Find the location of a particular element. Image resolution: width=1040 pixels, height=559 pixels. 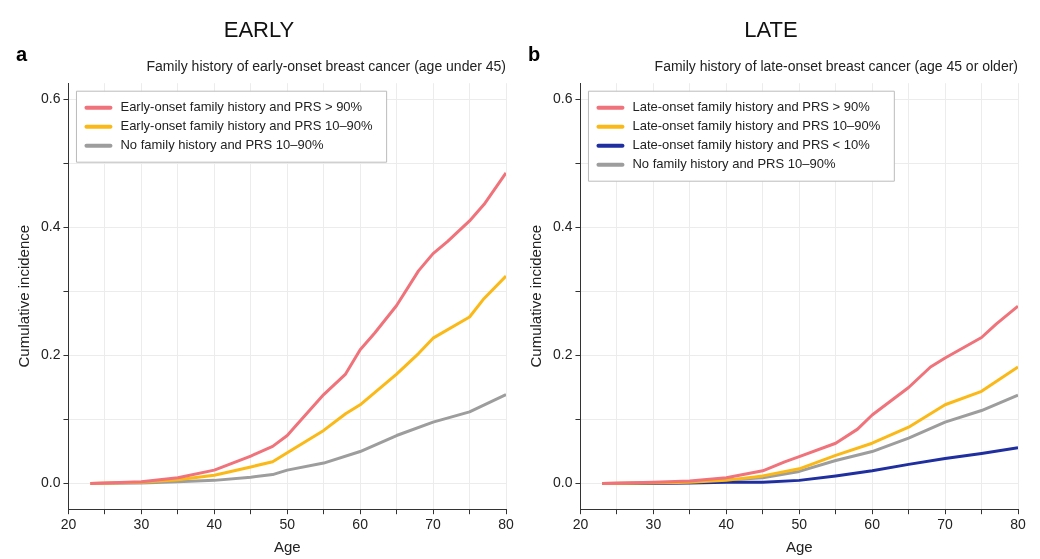

text: b is located at coordinates (534, 54).